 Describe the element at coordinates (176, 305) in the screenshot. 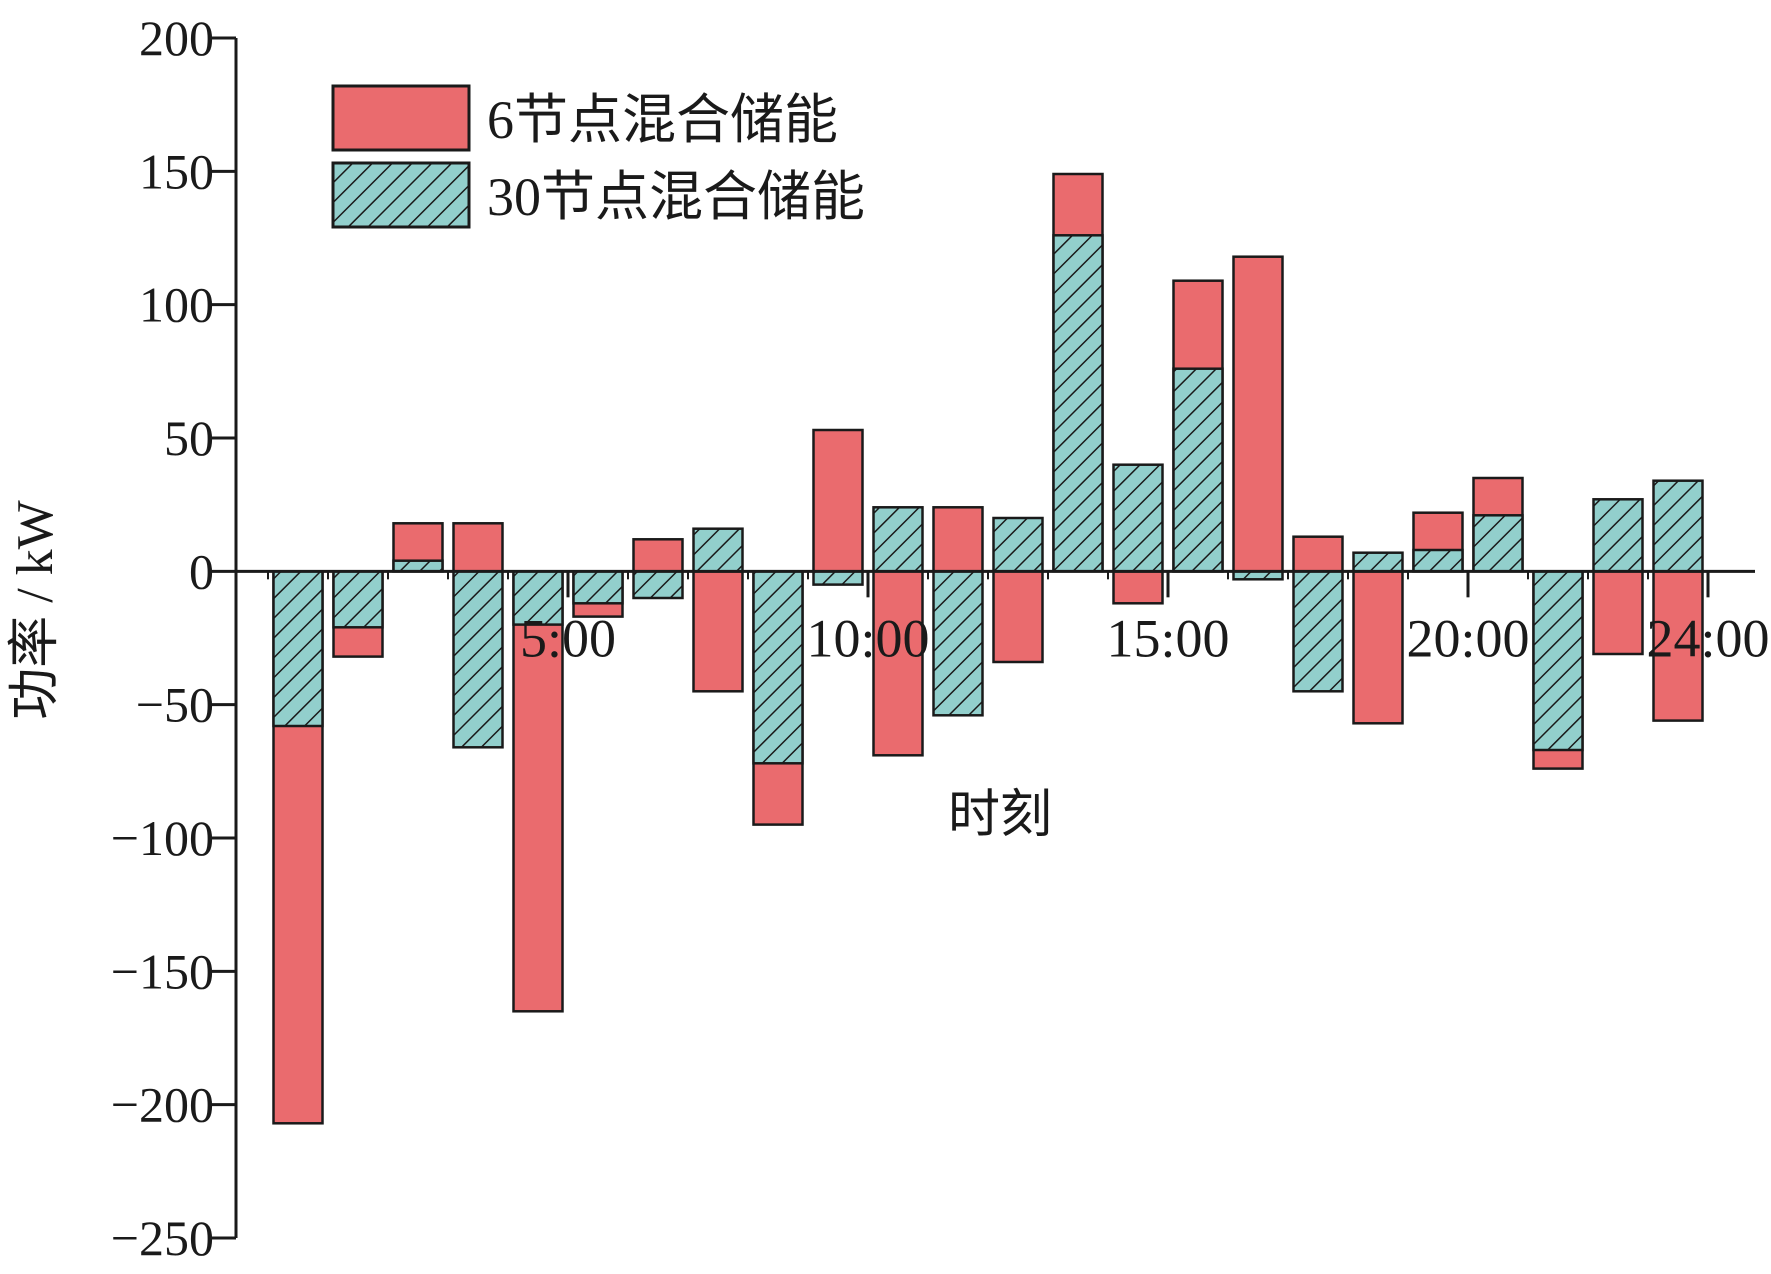

I see `y-tick-label: 100` at that location.